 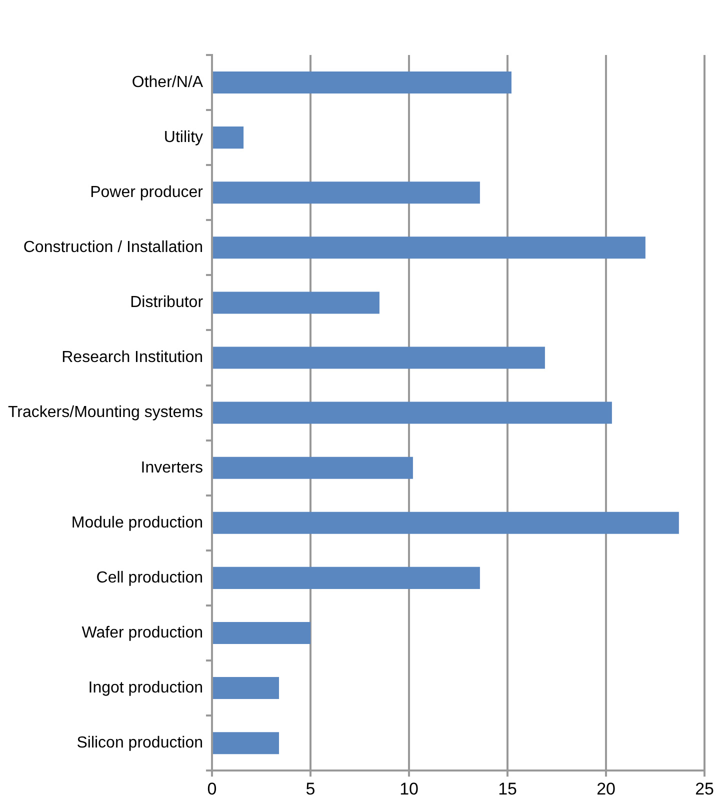 What do you see at coordinates (507, 788) in the screenshot?
I see `x-tick-label: 15` at bounding box center [507, 788].